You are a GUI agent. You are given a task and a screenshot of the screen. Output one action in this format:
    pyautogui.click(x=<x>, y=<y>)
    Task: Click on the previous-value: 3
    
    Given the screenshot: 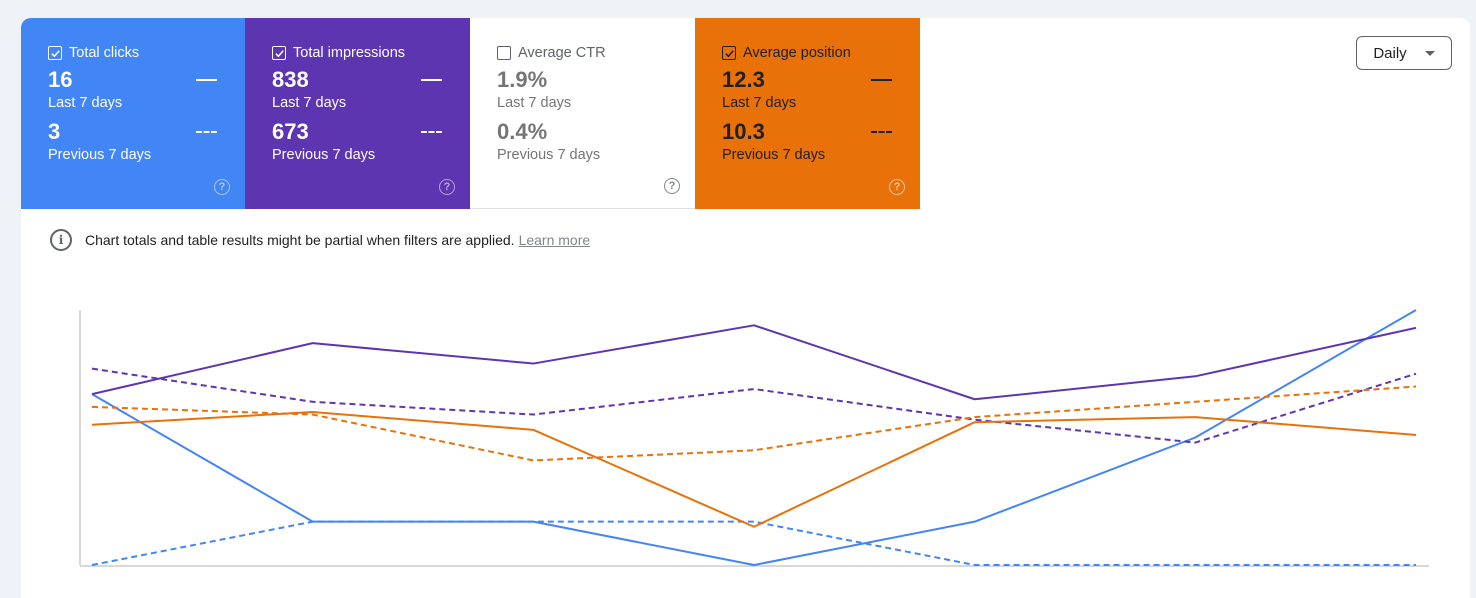 What is the action you would take?
    pyautogui.click(x=54, y=131)
    